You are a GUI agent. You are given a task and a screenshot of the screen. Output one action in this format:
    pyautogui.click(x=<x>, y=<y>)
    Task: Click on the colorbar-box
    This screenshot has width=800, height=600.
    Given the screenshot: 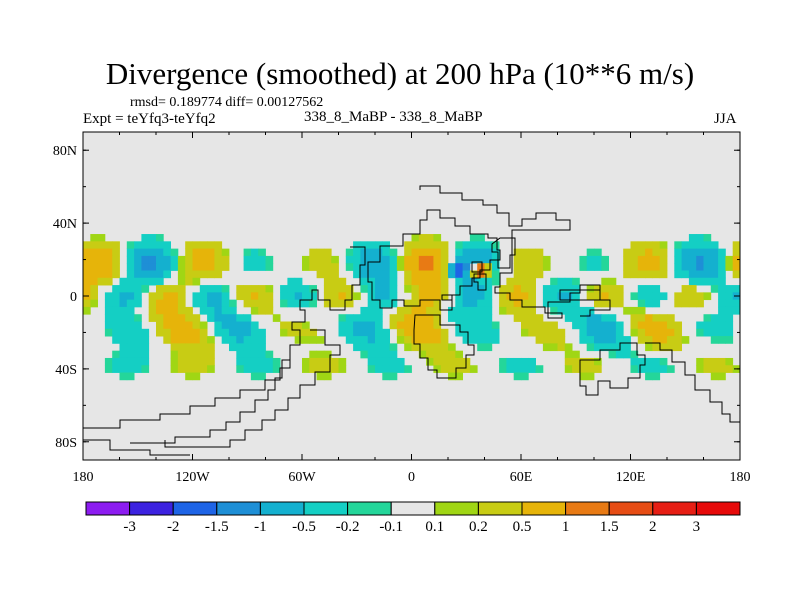 What is the action you would take?
    pyautogui.click(x=587, y=508)
    